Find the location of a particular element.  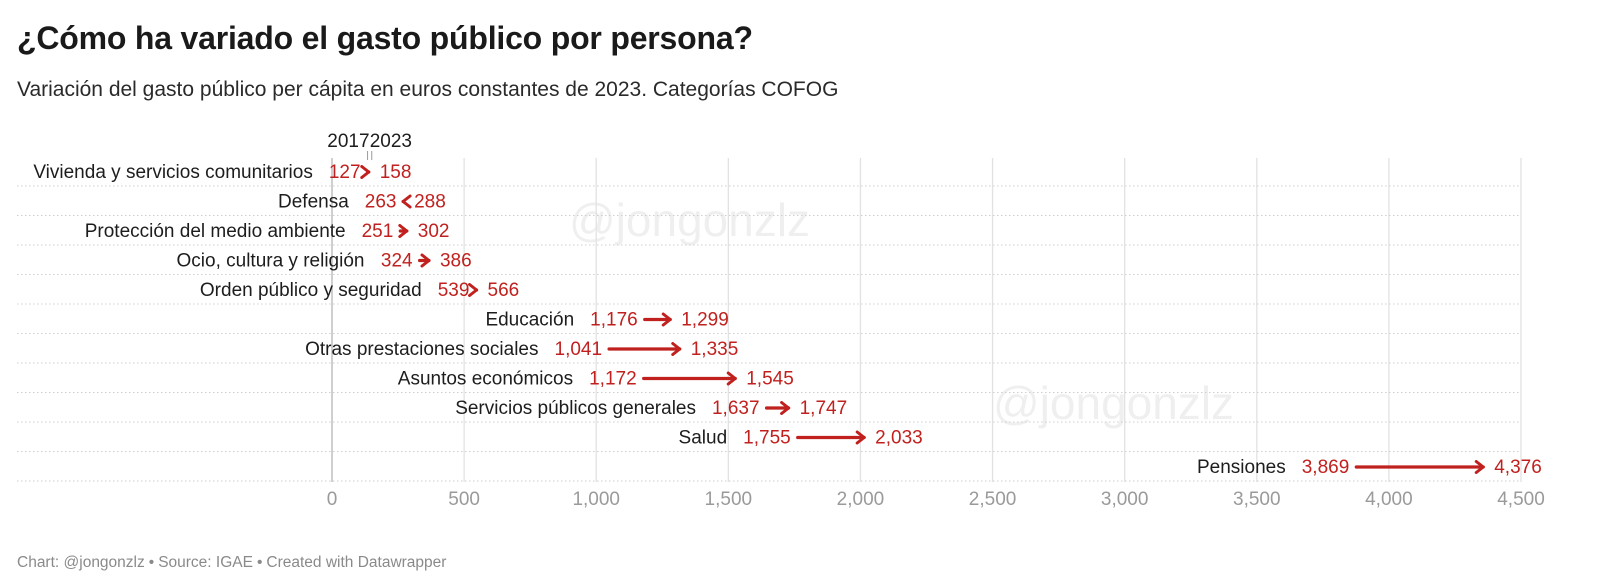

start-value-label: 1,176 is located at coordinates (614, 320).